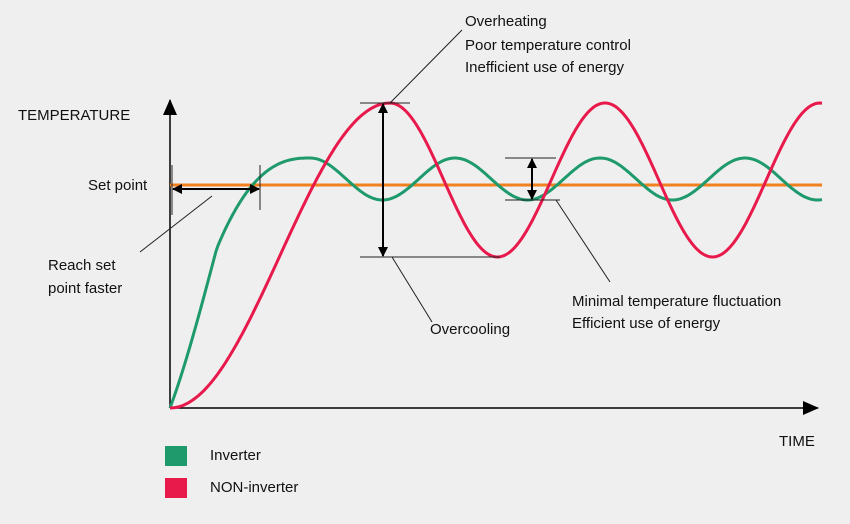  What do you see at coordinates (548, 45) in the screenshot?
I see `annotation: Poor temperature control` at bounding box center [548, 45].